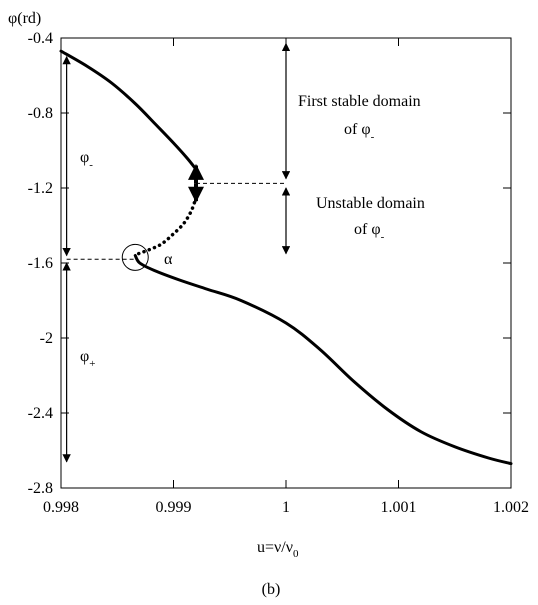 Image resolution: width=538 pixels, height=605 pixels. Describe the element at coordinates (40, 413) in the screenshot. I see `y-tick-label: -2.4` at that location.